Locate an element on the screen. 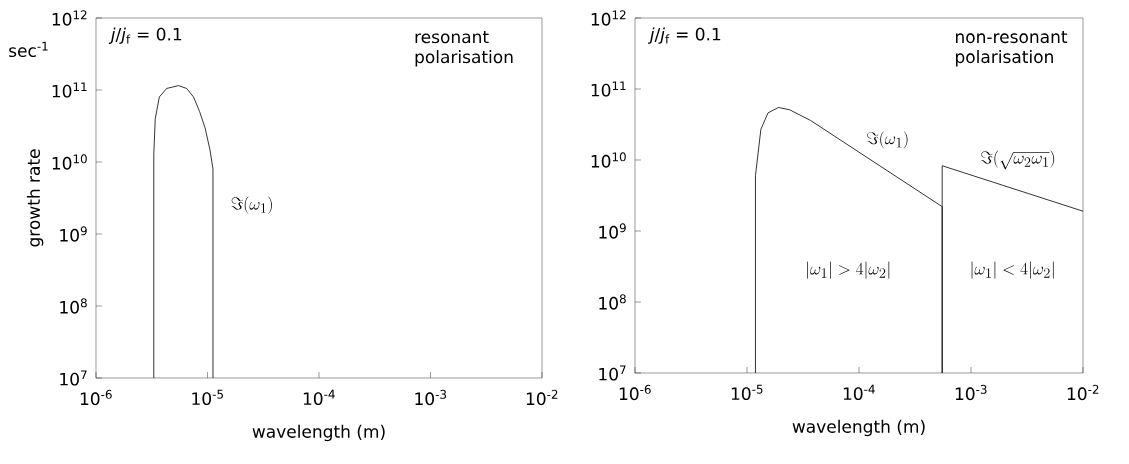  annotation: $\Im(\sqrt{\omega_2\omega_1})$ is located at coordinates (1018, 160).